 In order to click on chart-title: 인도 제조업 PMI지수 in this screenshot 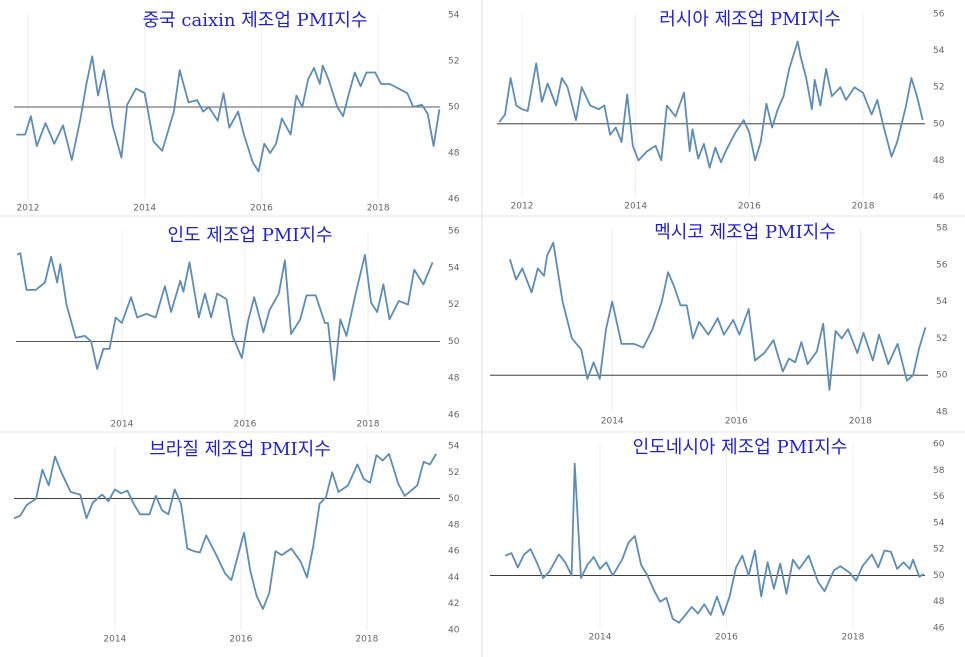, I will do `click(249, 235)`.